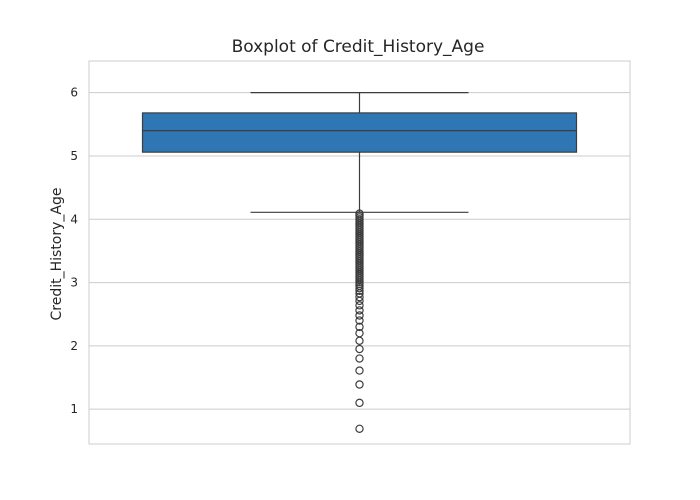  I want to click on y-tick-label: 5, so click(74, 156).